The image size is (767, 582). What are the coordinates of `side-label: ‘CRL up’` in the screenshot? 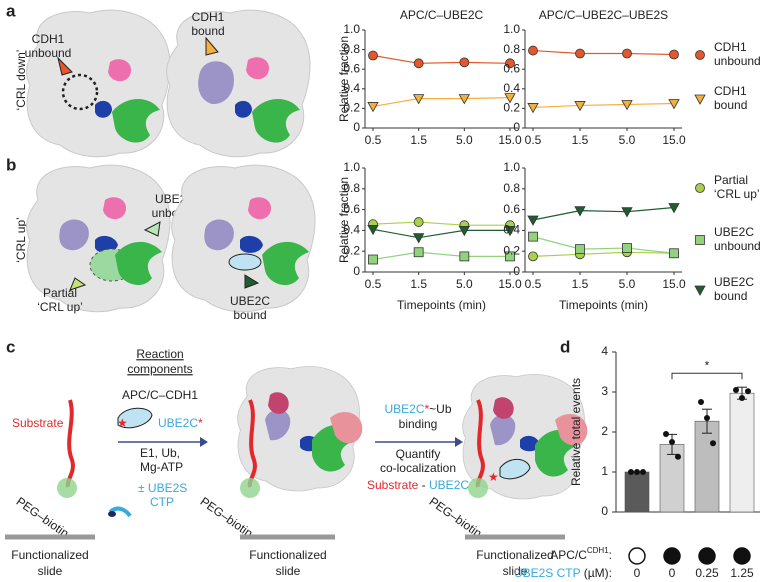 It's located at (21, 240).